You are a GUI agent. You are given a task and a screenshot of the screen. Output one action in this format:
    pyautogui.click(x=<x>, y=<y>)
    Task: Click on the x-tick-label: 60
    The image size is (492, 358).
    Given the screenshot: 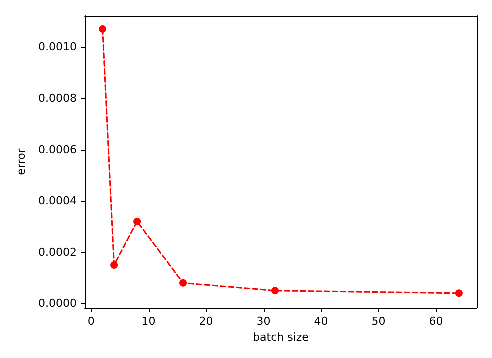 What is the action you would take?
    pyautogui.click(x=436, y=321)
    